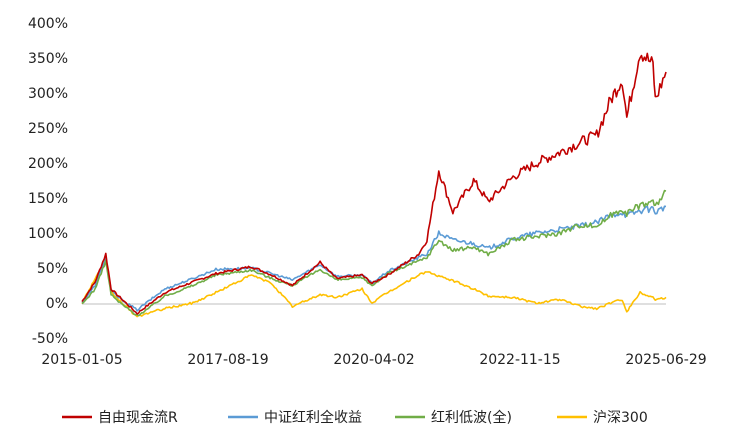 Image resolution: width=737 pixels, height=441 pixels. I want to click on x-tick-label: 2025-06-29, so click(665, 360).